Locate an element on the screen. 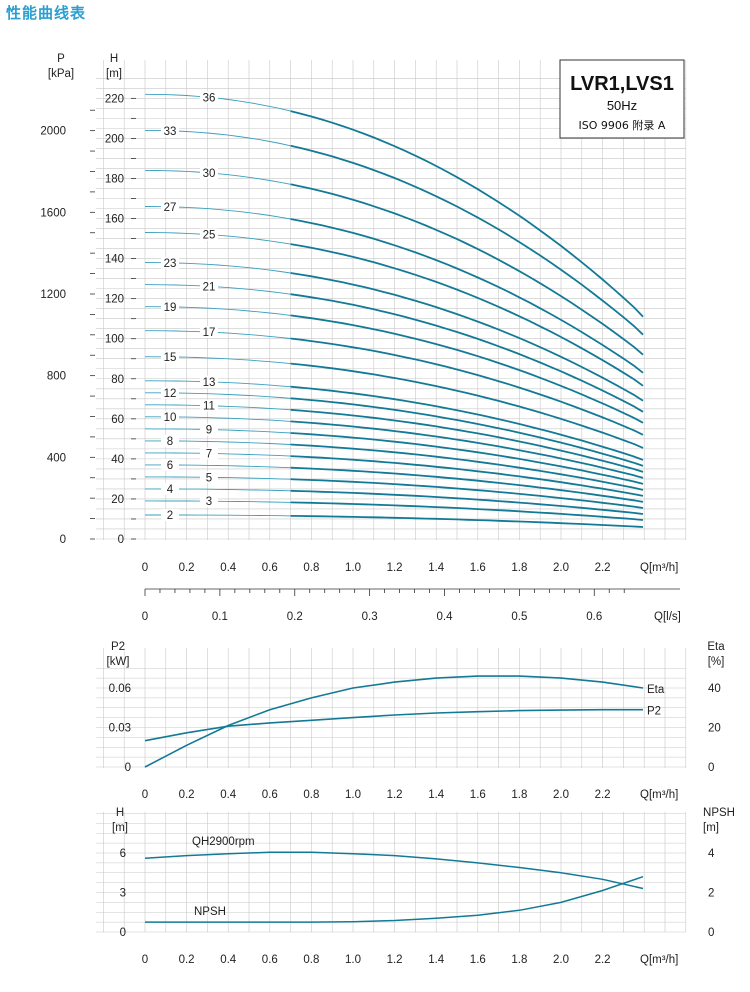 This screenshot has height=992, width=750. stage-label: 15 is located at coordinates (170, 358).